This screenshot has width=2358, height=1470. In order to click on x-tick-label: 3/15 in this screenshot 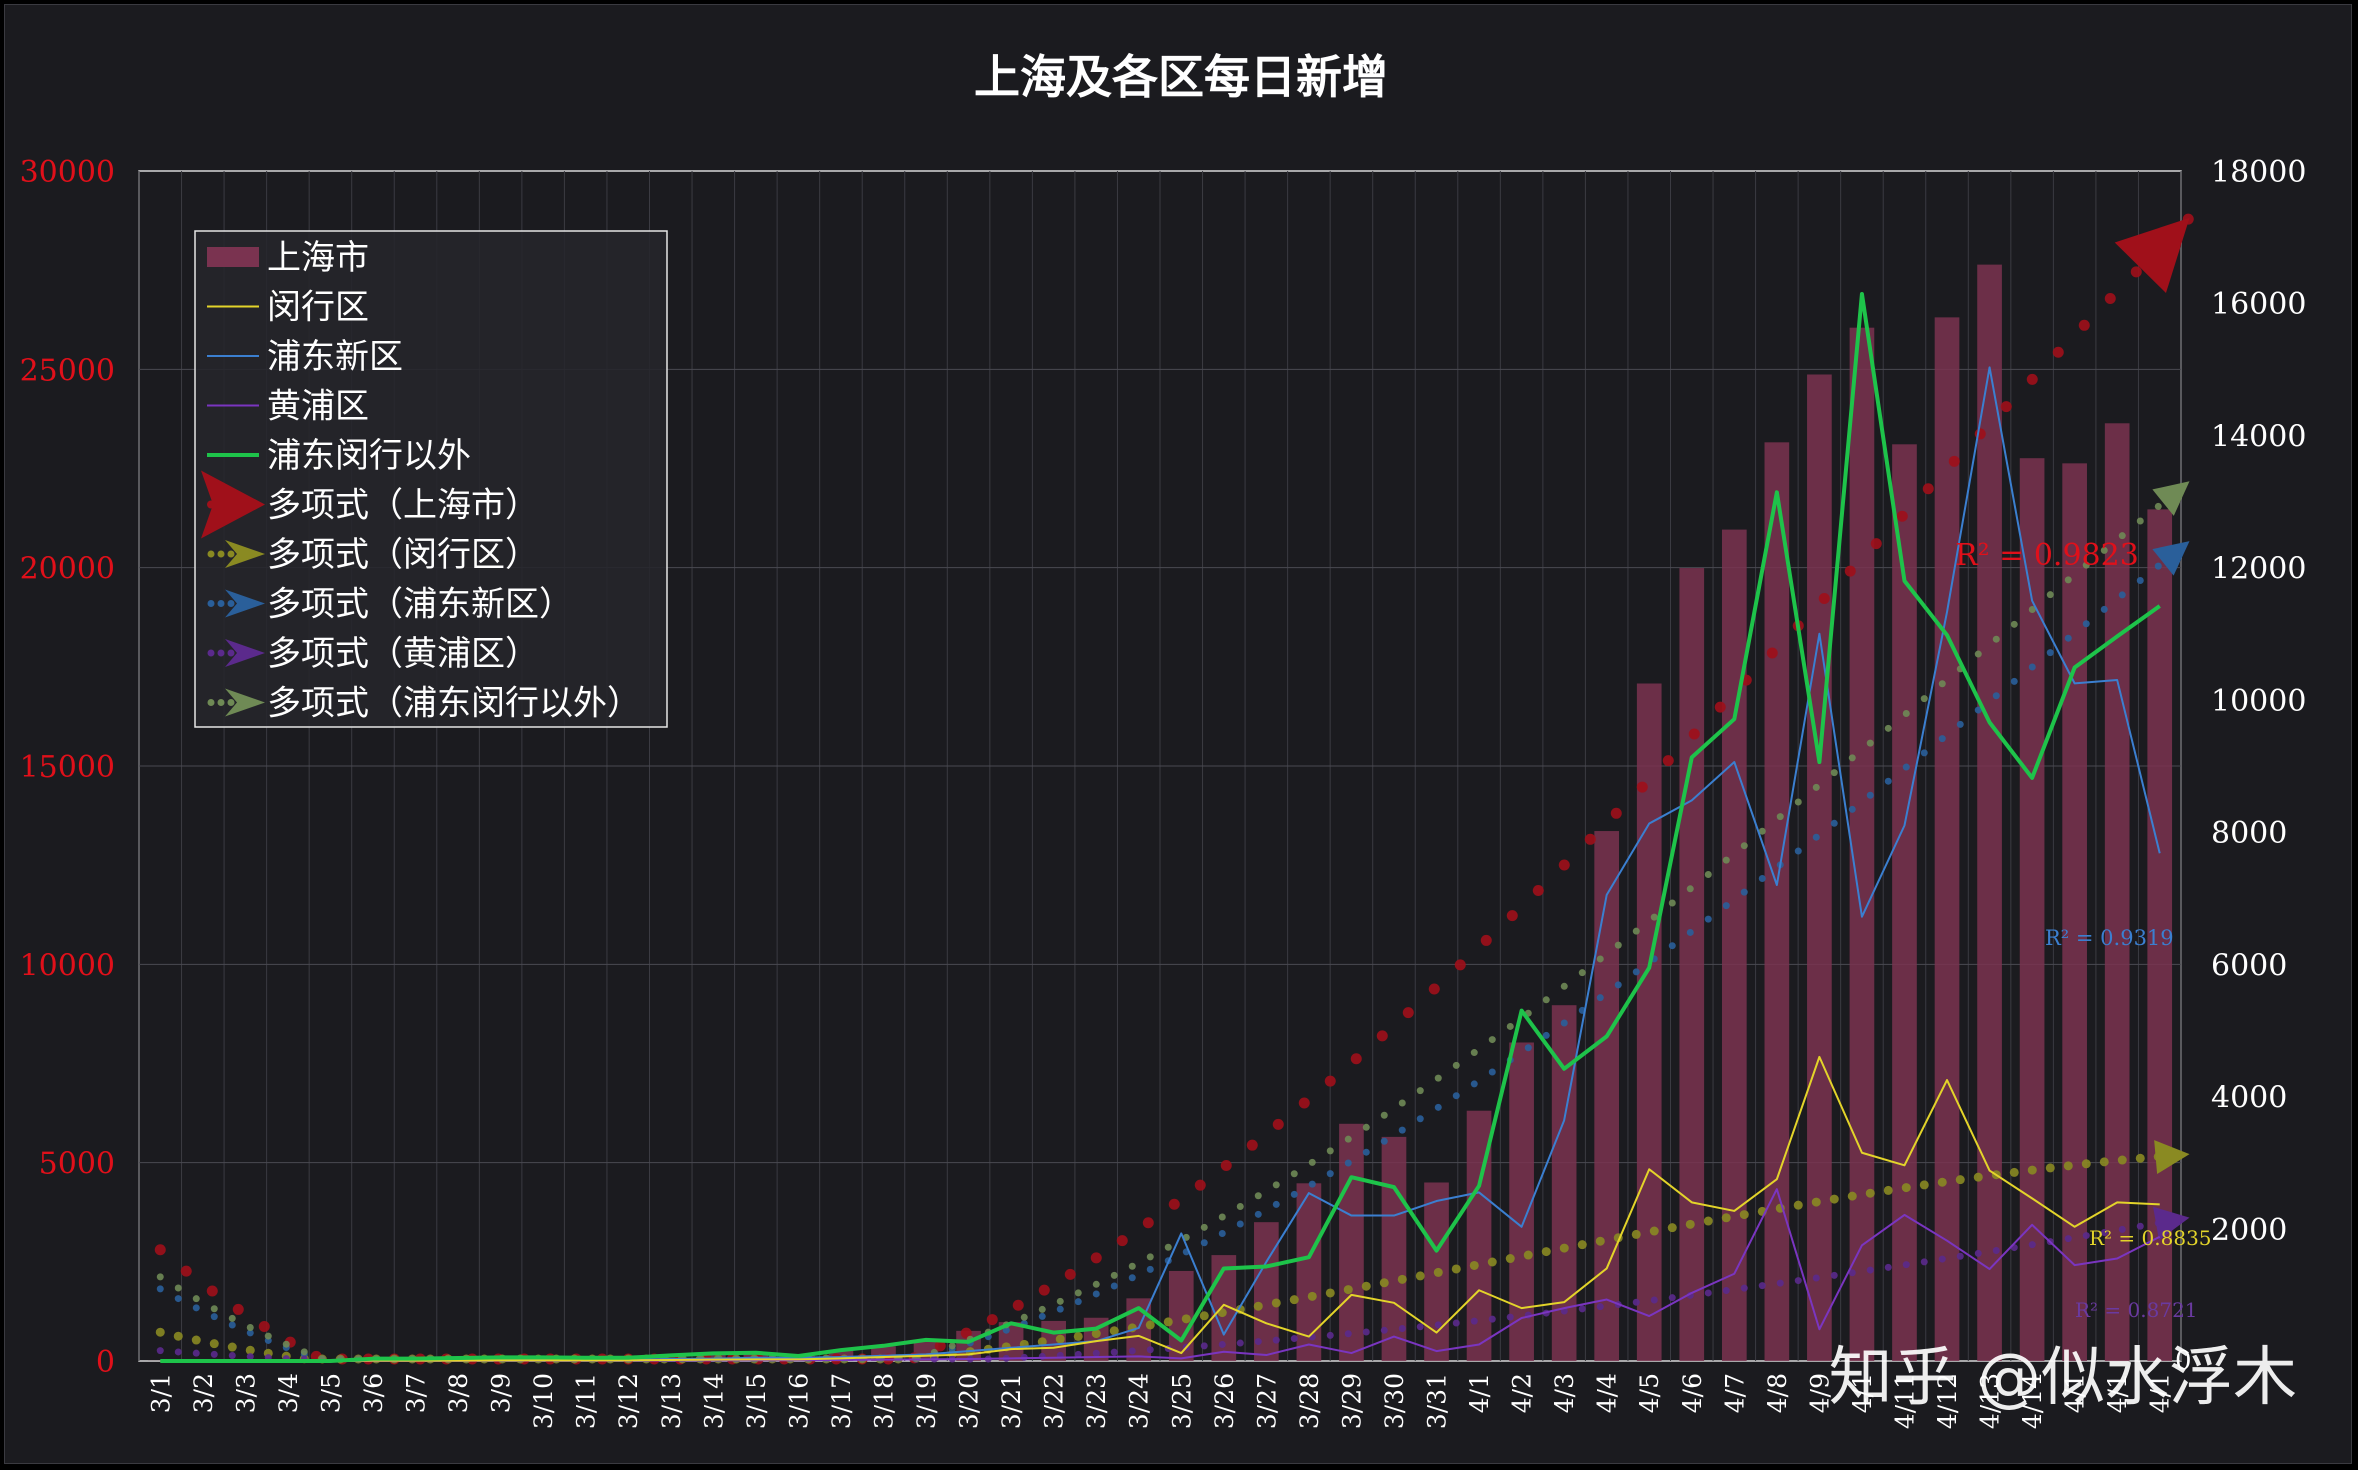, I will do `click(756, 1401)`.